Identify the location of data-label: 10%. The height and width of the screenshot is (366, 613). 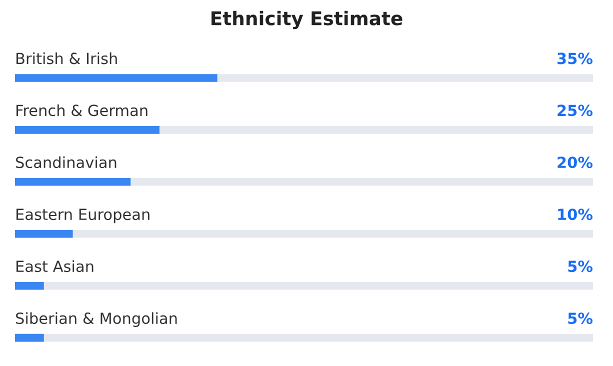
(575, 214).